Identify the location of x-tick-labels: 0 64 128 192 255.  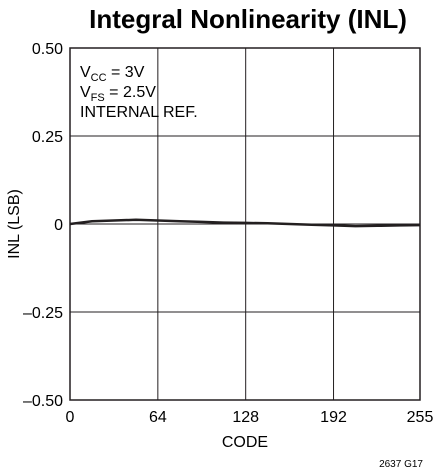
(250, 417).